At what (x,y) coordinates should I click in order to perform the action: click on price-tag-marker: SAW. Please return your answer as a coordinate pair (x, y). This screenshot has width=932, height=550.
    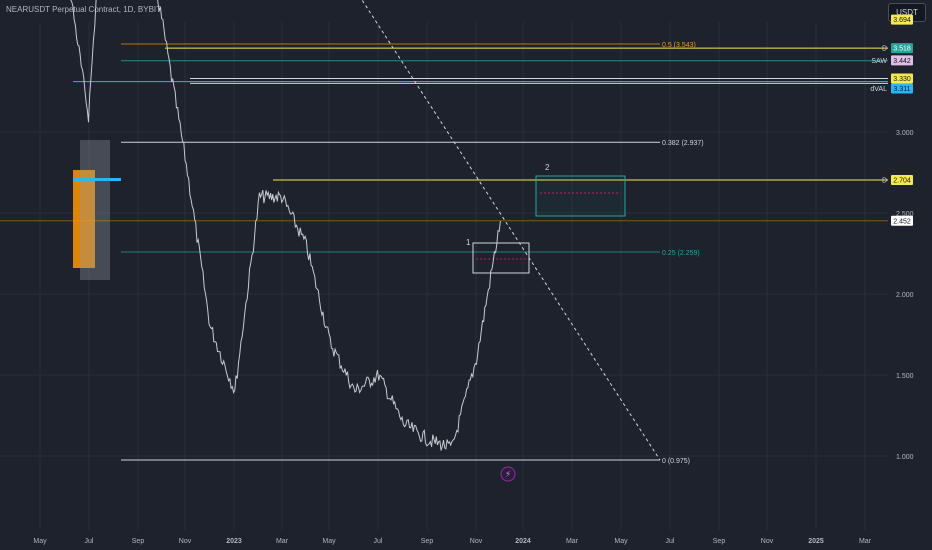
    Looking at the image, I should click on (879, 61).